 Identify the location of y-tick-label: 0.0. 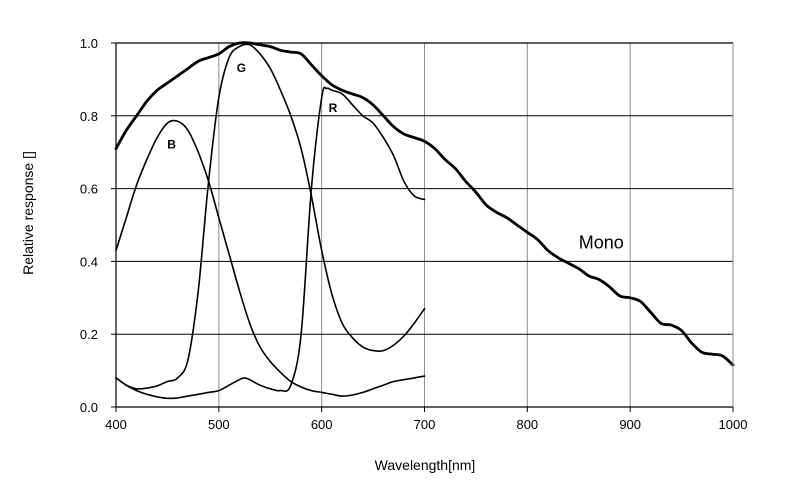
(89, 407).